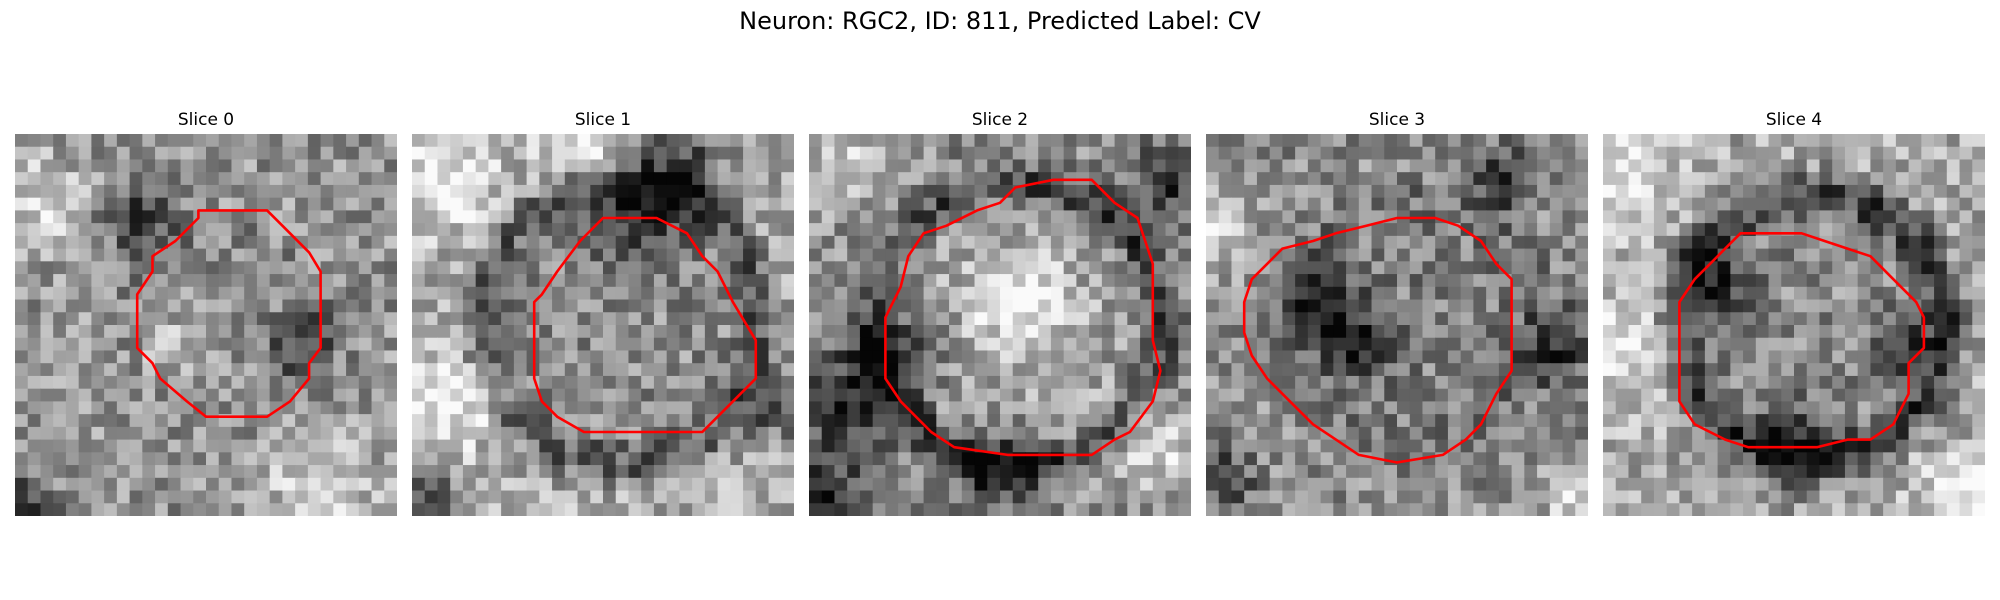 Image resolution: width=2000 pixels, height=600 pixels. What do you see at coordinates (1794, 120) in the screenshot?
I see `slice-title: Slice 4` at bounding box center [1794, 120].